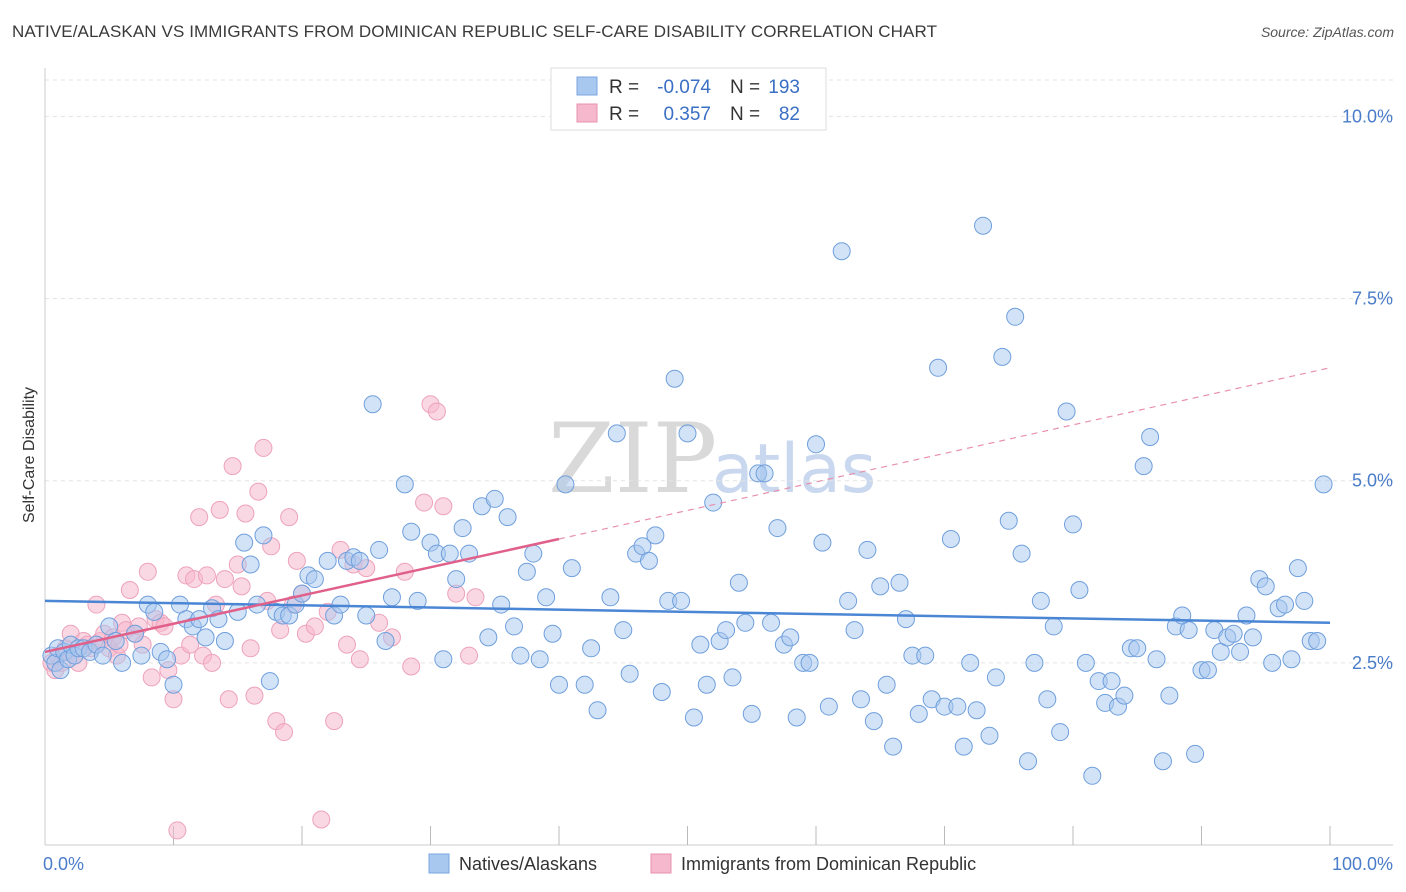 The height and width of the screenshot is (892, 1406). I want to click on correlation-legend: R = -0.074 N = 193 R = 0.357 N = 82, so click(688, 99).